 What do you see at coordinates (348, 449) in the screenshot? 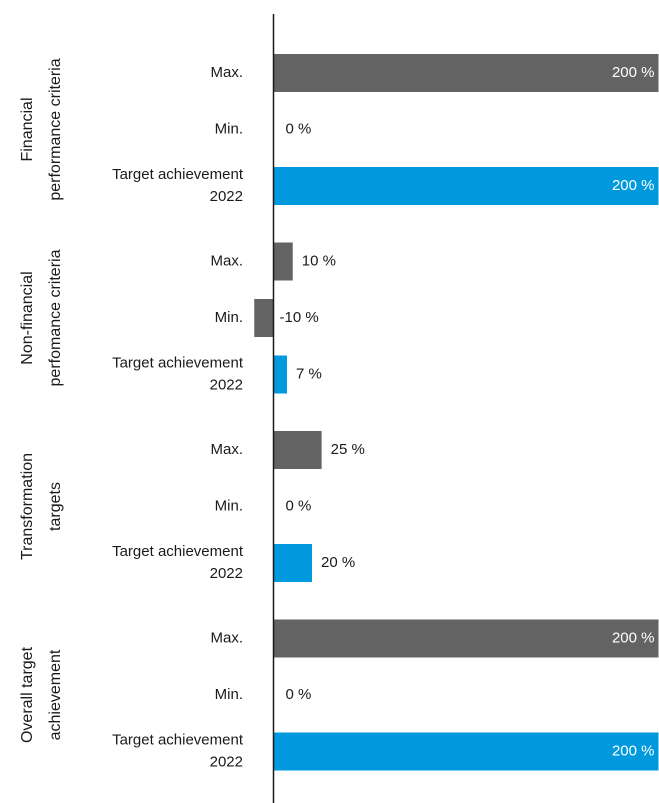
I see `value-label: 25 %` at bounding box center [348, 449].